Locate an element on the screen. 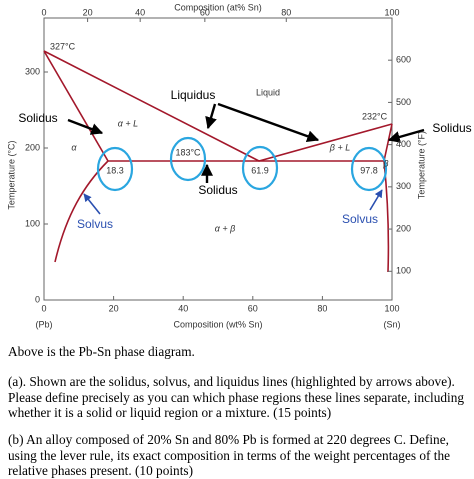  x-tick-label: 80 is located at coordinates (322, 308).